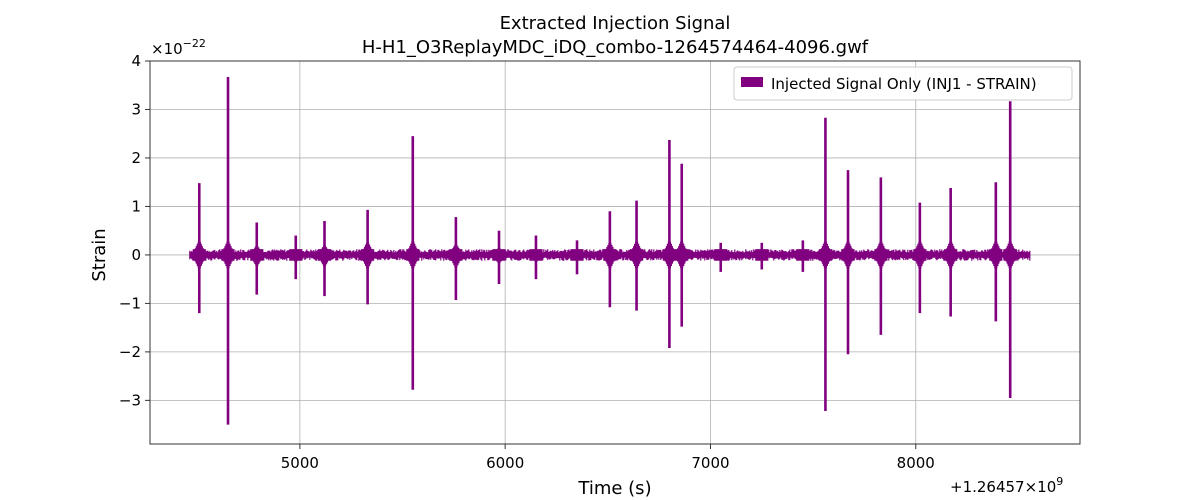  I want to click on legend: Injected Signal Only (INJ1 - STRAIN), so click(903, 83).